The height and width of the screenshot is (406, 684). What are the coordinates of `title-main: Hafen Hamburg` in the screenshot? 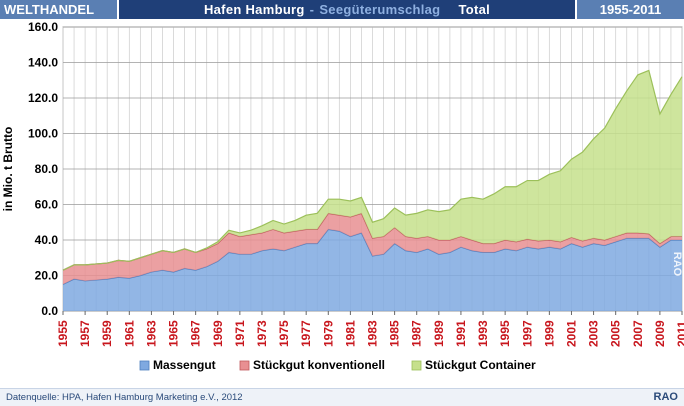 It's located at (254, 9).